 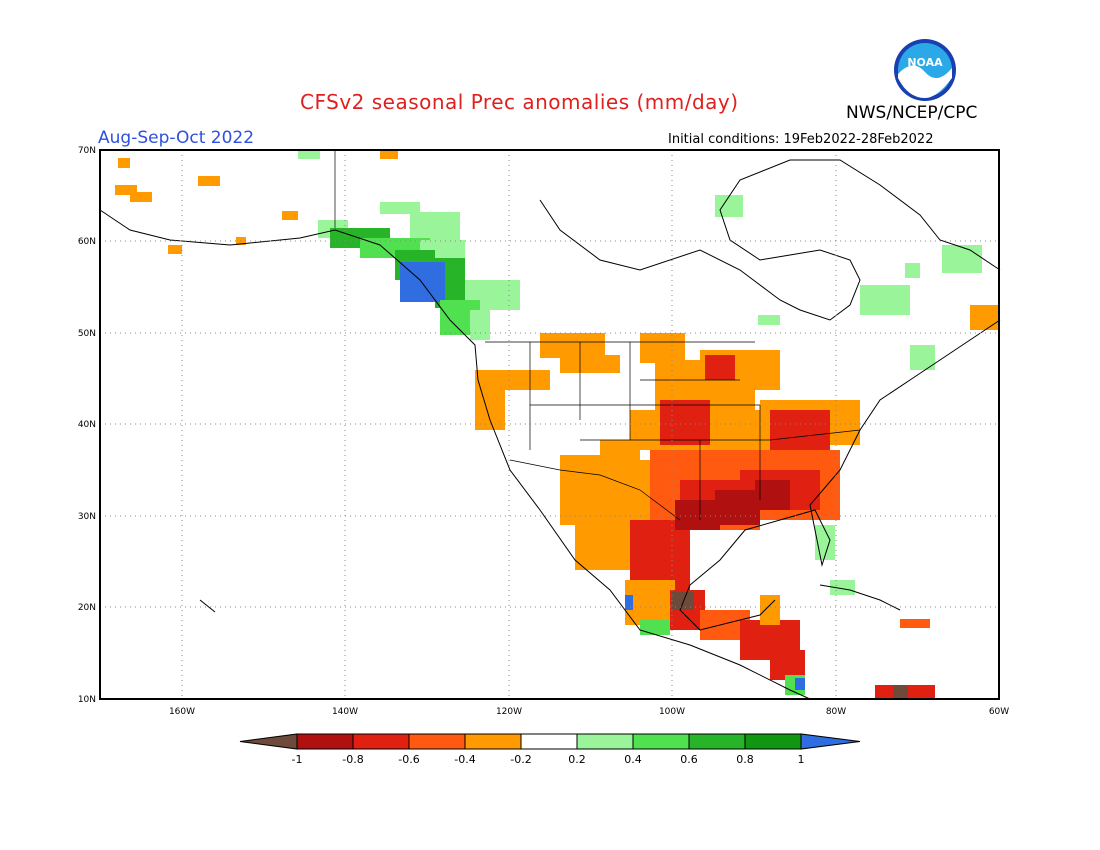 I want to click on initial-conditions: Initial conditions: 19Feb2022-28Feb2022, so click(x=801, y=139).